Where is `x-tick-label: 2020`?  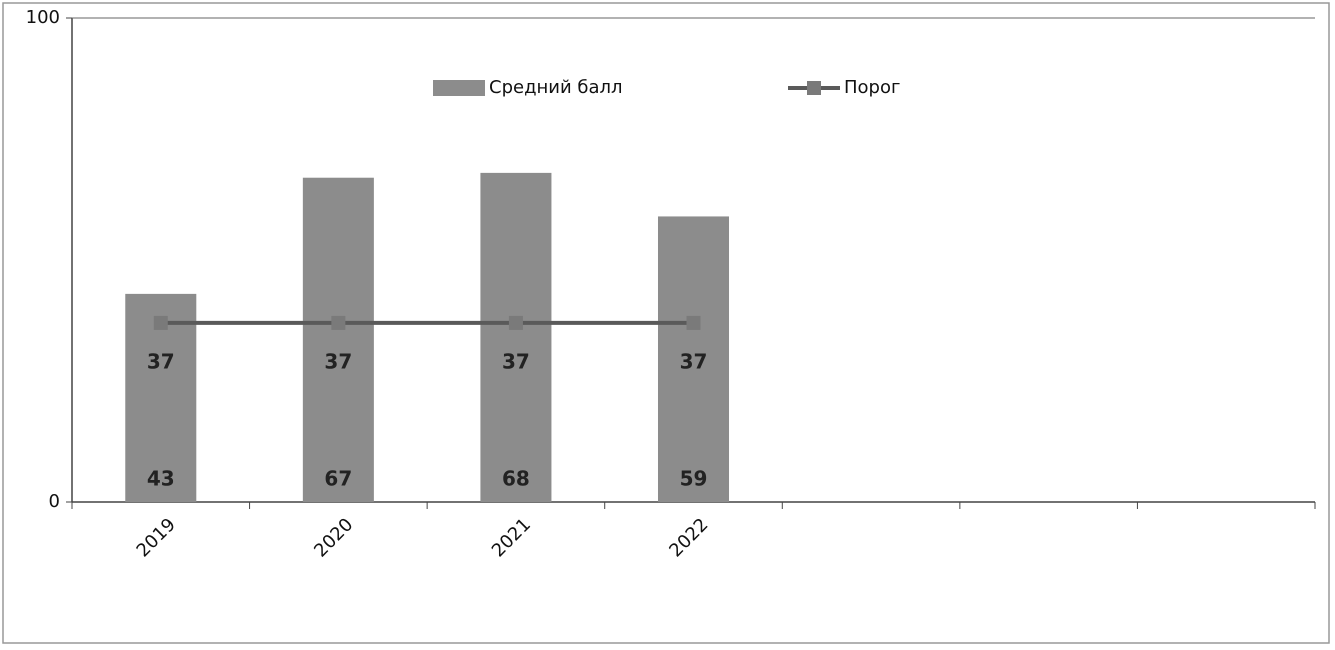 x-tick-label: 2020 is located at coordinates (333, 537).